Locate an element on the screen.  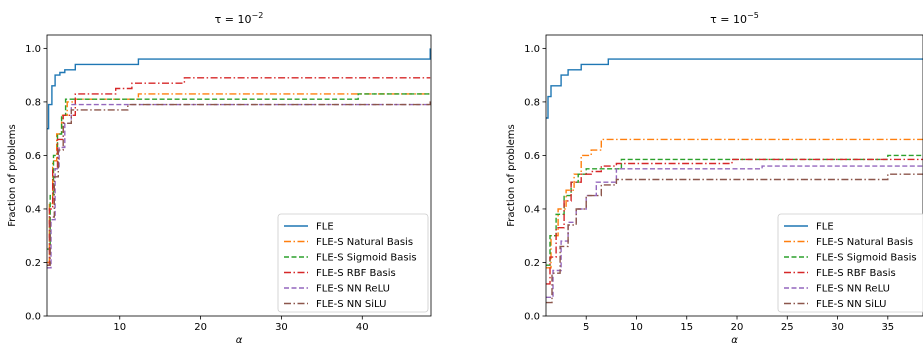
x-tick-label: 25 is located at coordinates (787, 327).